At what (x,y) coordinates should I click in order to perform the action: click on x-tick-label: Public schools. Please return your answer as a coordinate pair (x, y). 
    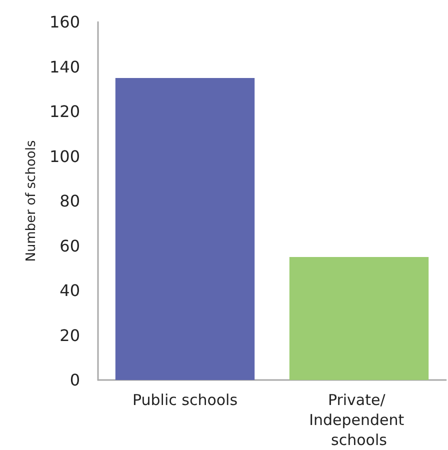
    Looking at the image, I should click on (185, 400).